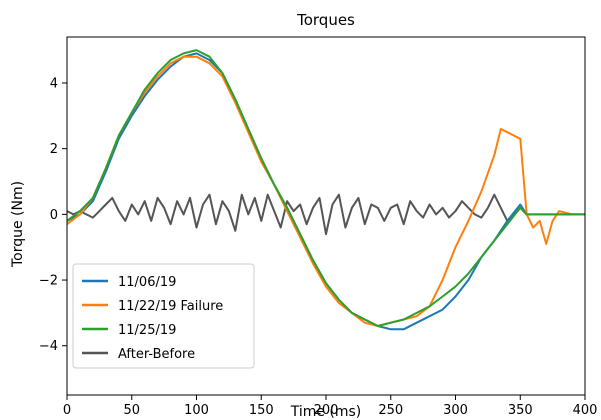  Describe the element at coordinates (131, 410) in the screenshot. I see `x-tick-label: 50` at that location.